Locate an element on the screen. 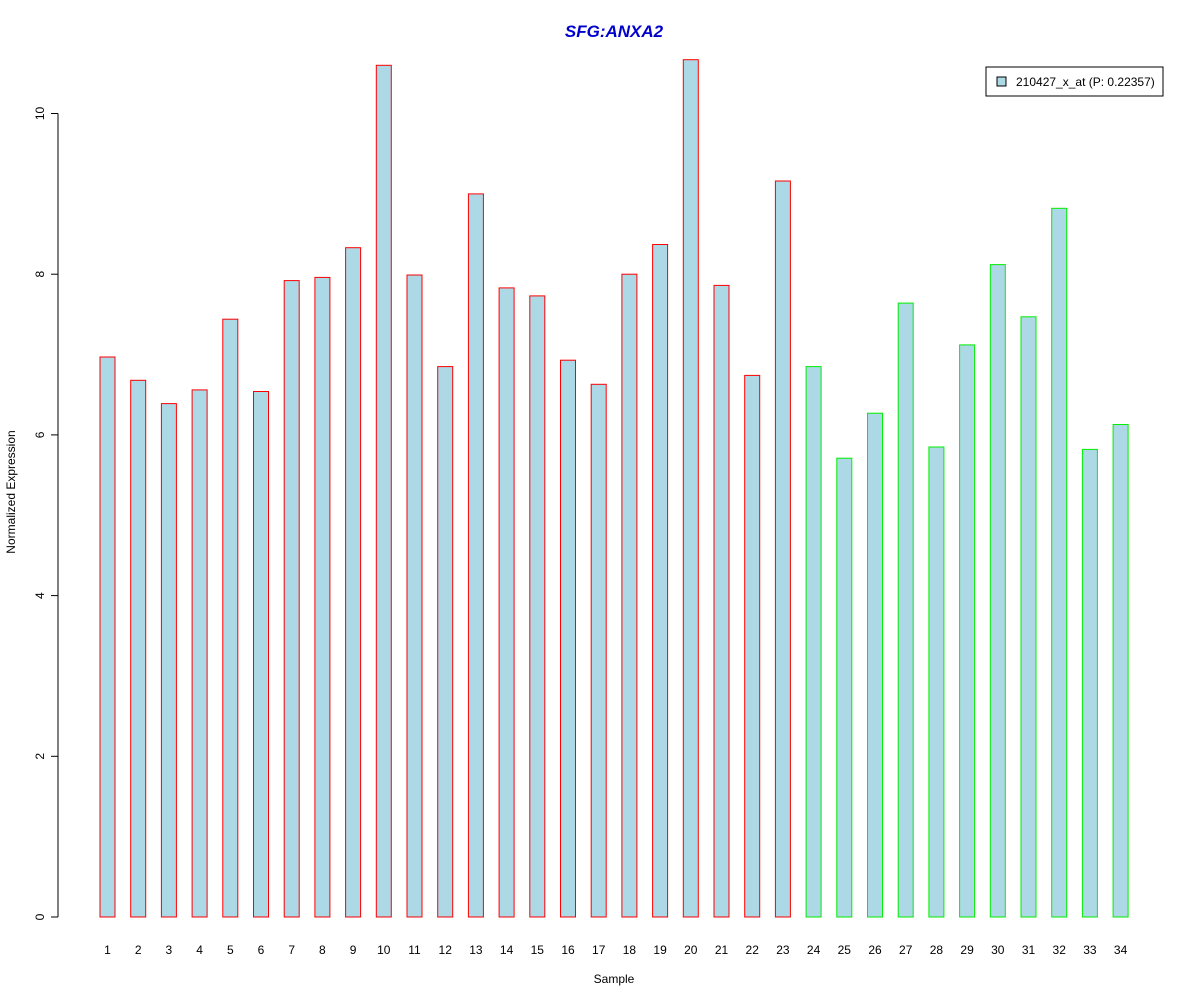  x-tick-label: 23 is located at coordinates (783, 950).